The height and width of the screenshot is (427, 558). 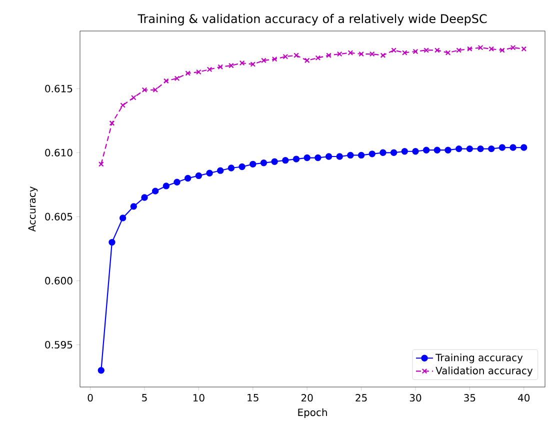 I want to click on x-axis-title: Epoch, so click(x=312, y=413).